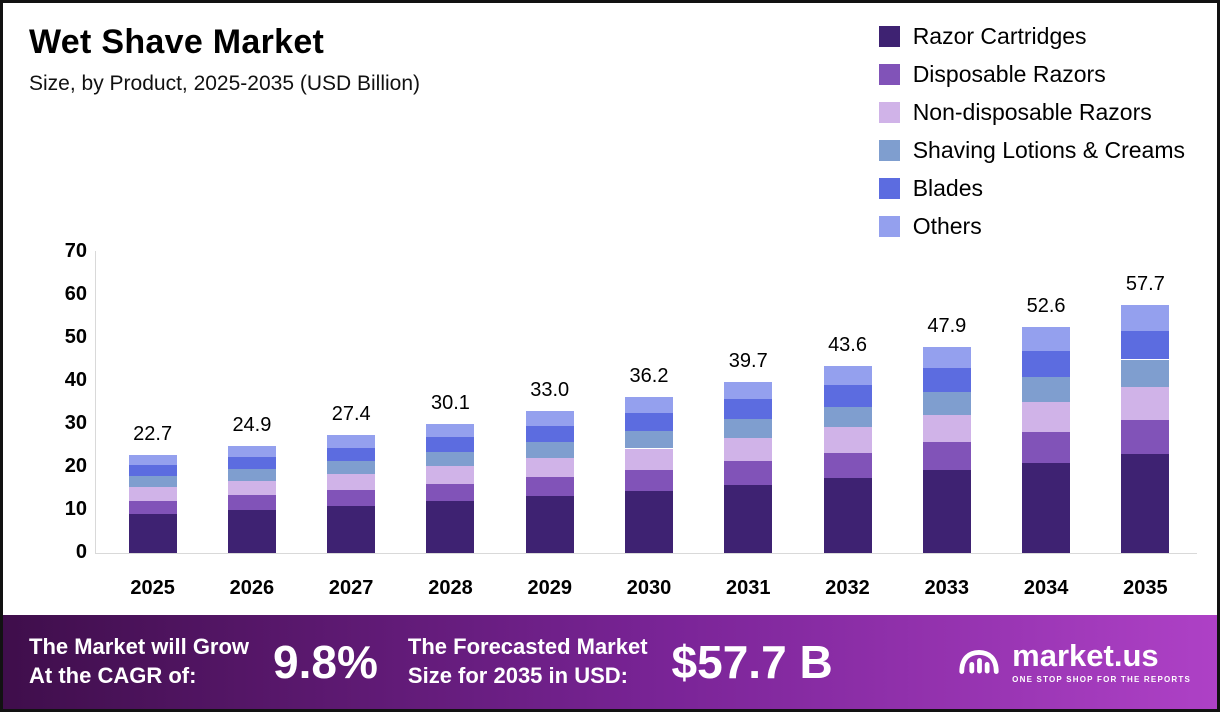  Describe the element at coordinates (75, 423) in the screenshot. I see `y-axis-tick-label: 30` at that location.